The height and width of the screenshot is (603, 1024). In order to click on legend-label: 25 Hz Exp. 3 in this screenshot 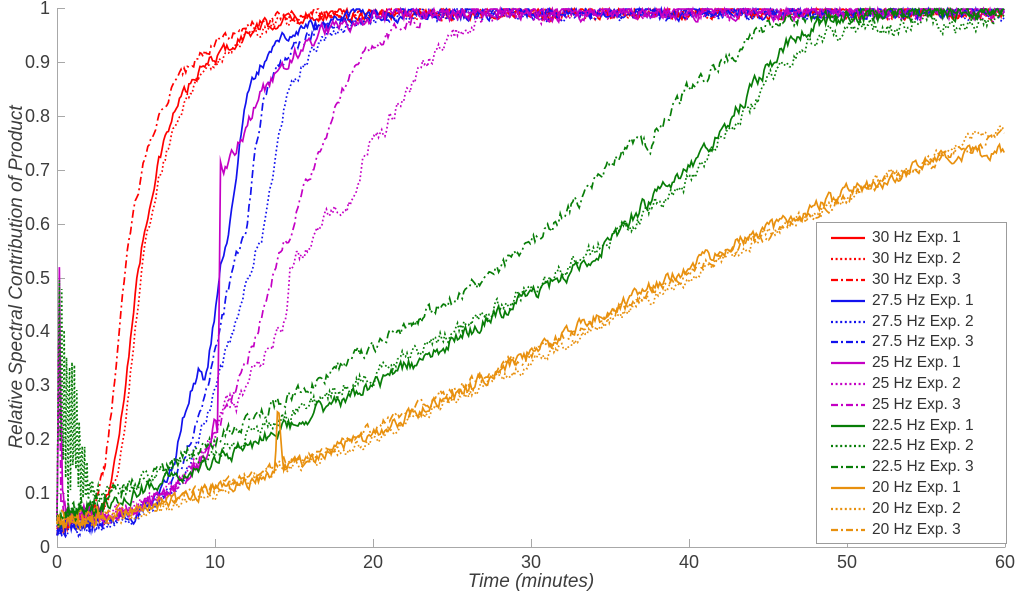, I will do `click(916, 404)`.